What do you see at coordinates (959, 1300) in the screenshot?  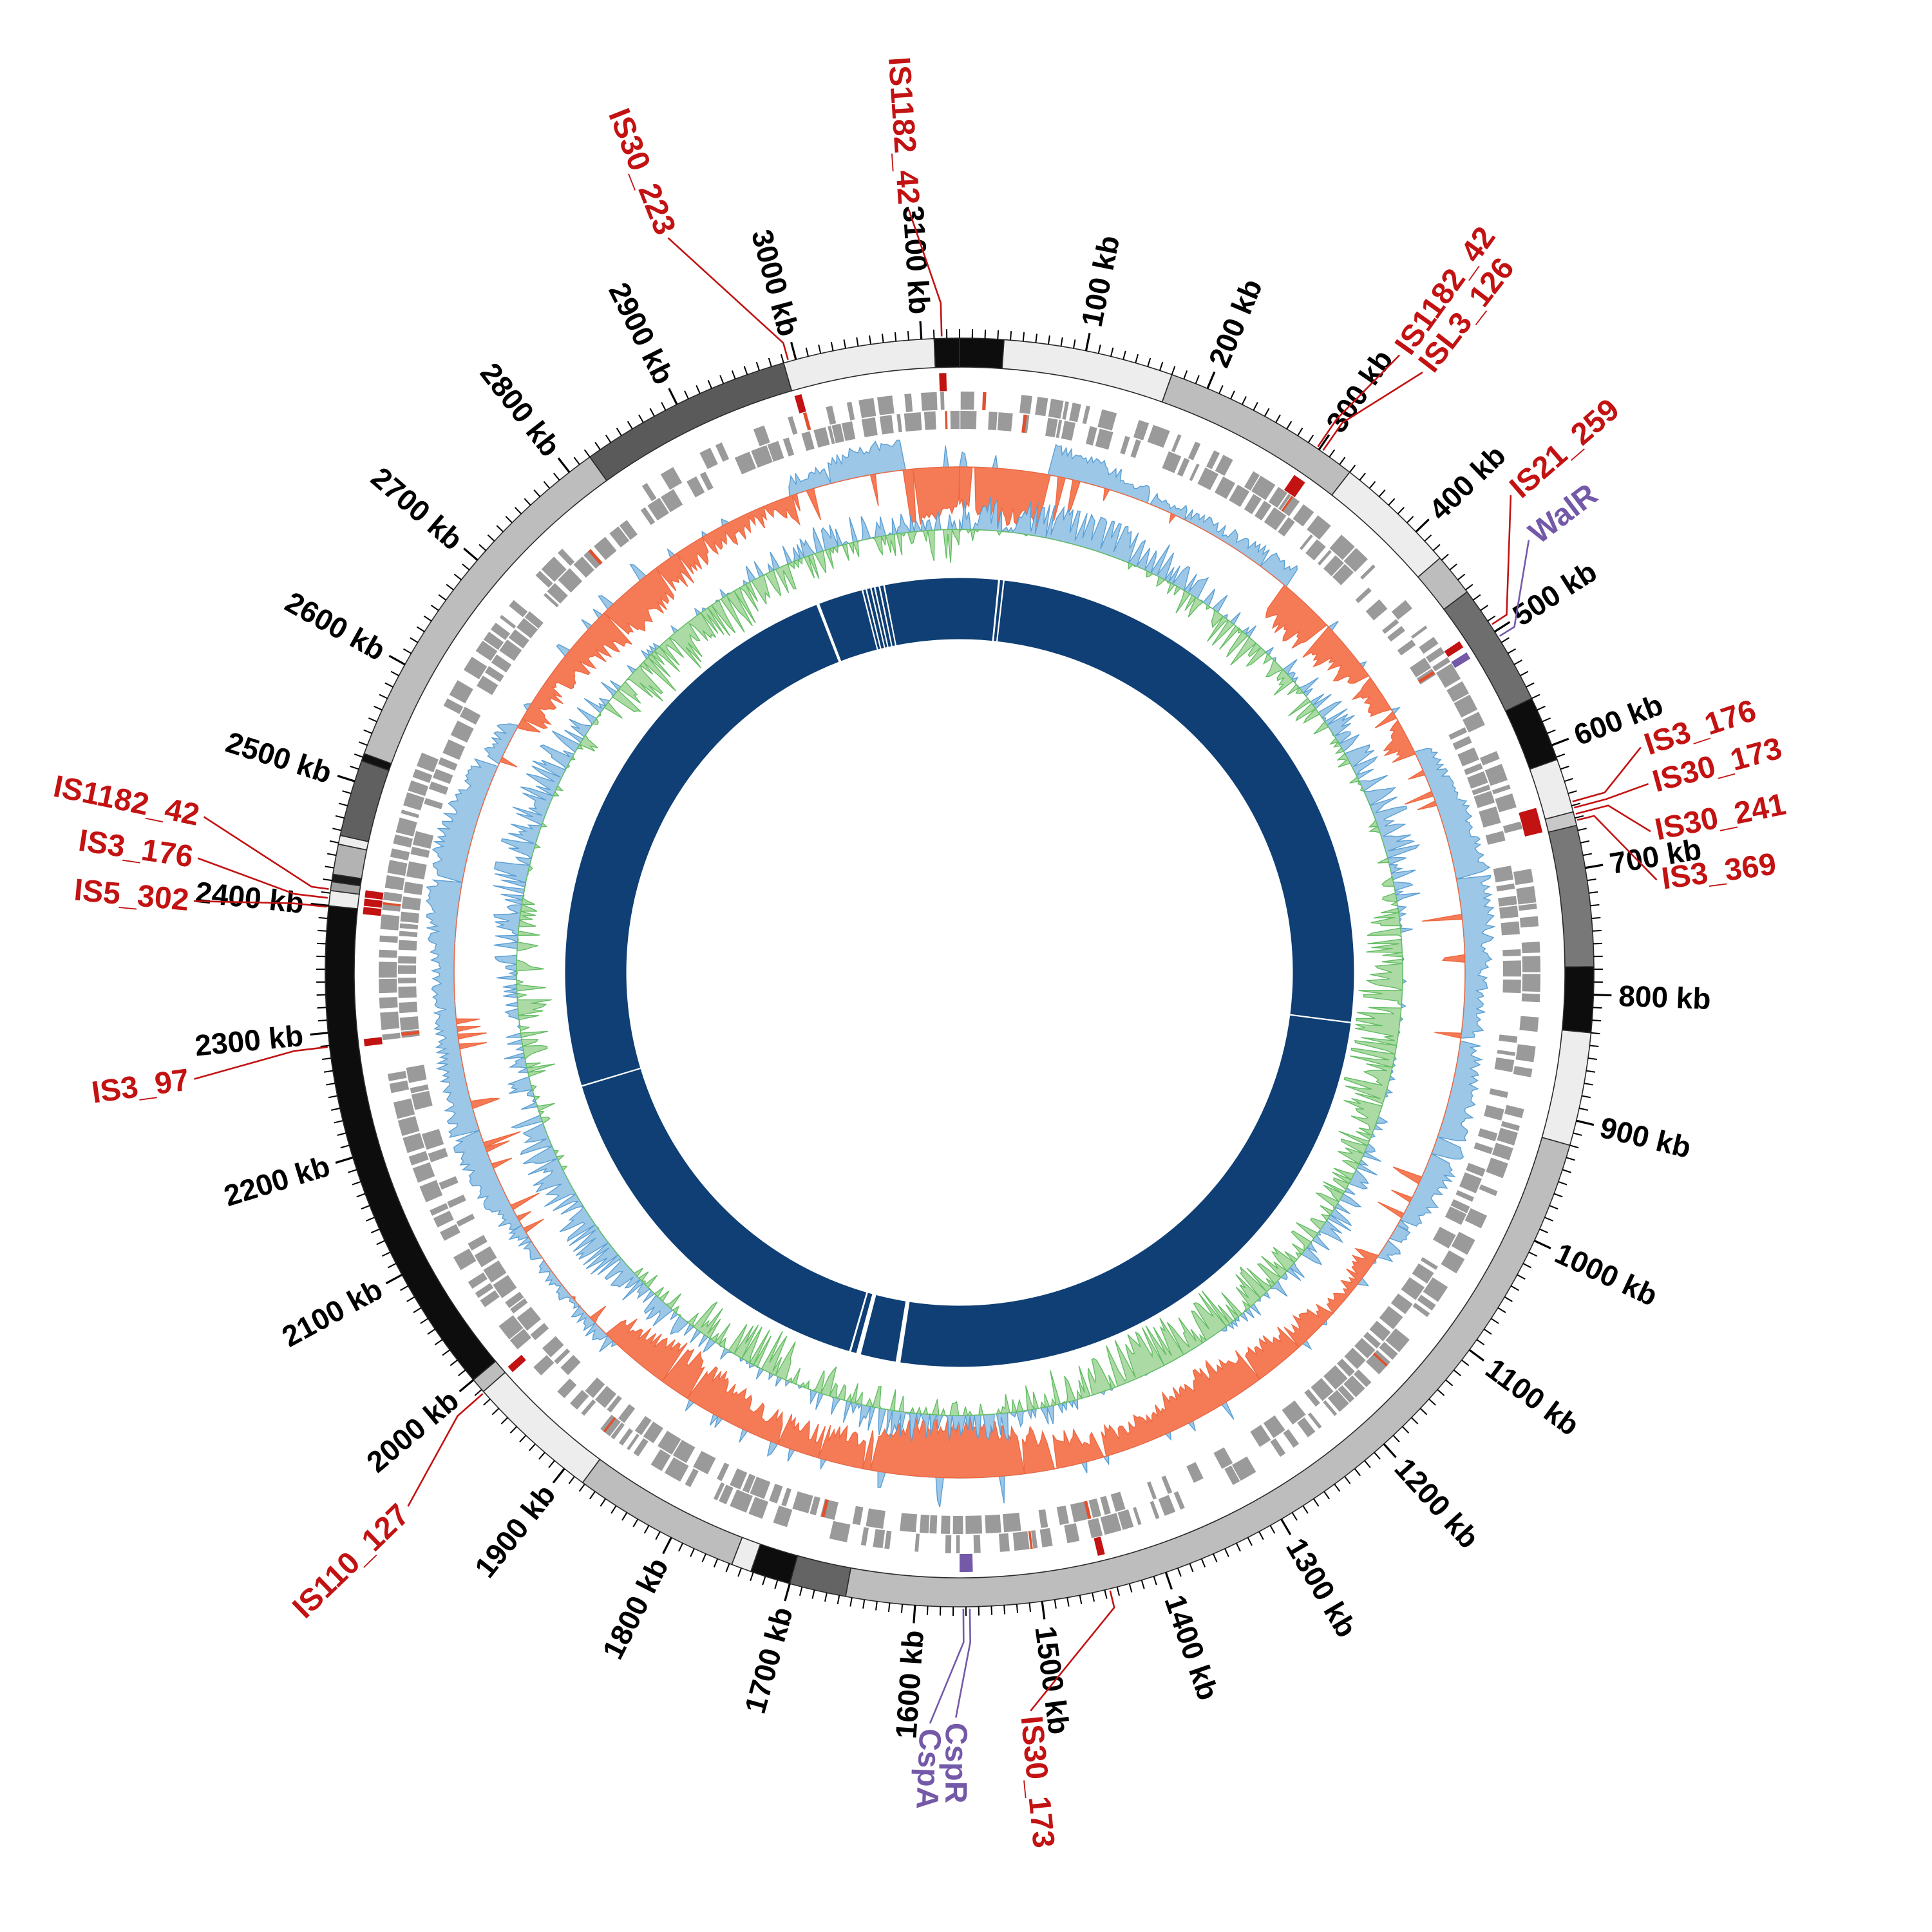 I see `gc-content-inward` at bounding box center [959, 1300].